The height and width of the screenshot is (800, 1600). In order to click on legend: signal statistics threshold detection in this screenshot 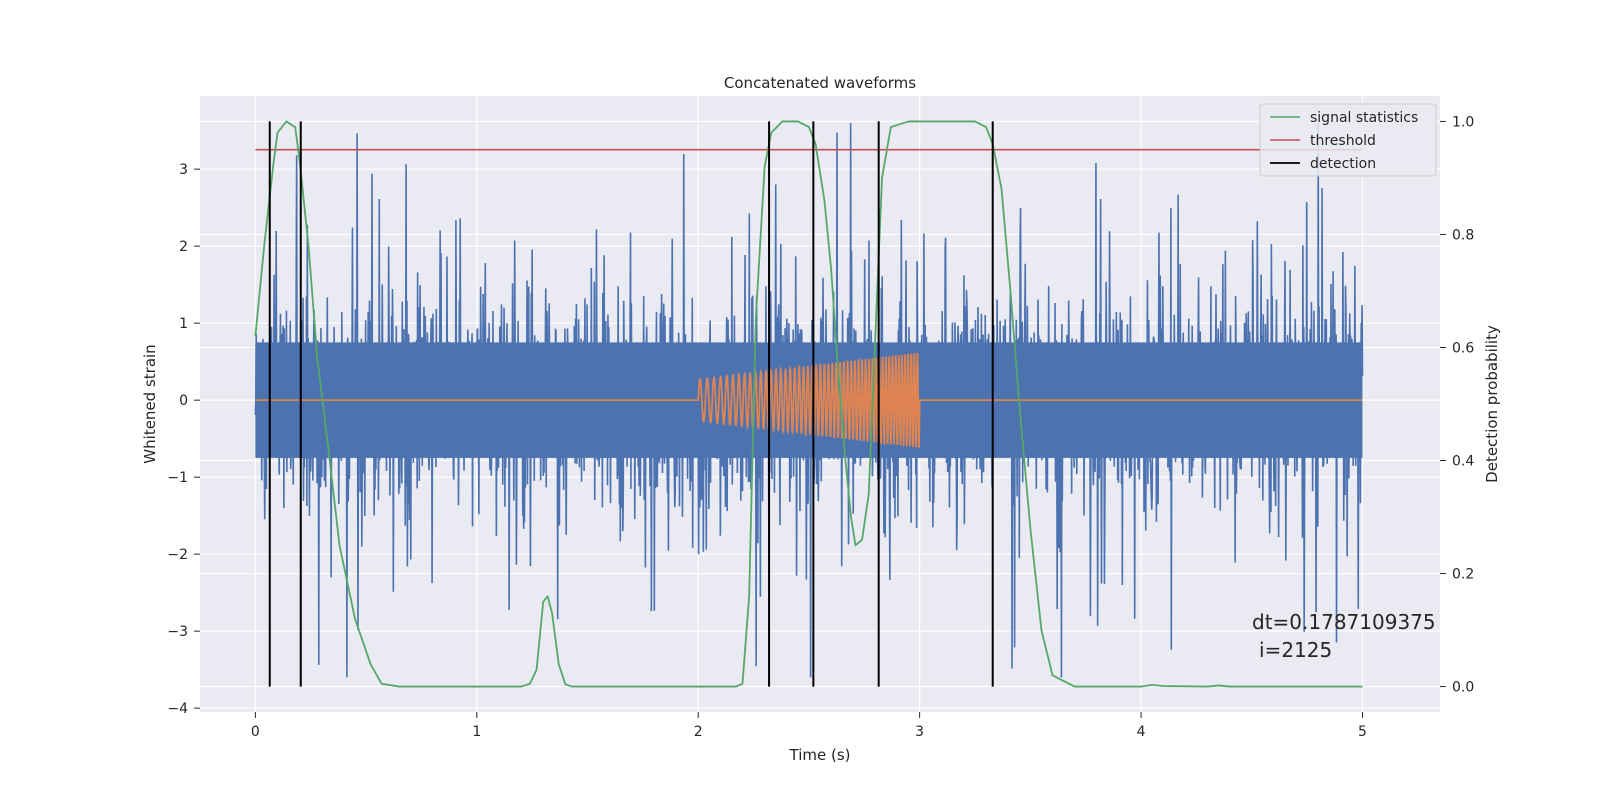, I will do `click(1348, 140)`.